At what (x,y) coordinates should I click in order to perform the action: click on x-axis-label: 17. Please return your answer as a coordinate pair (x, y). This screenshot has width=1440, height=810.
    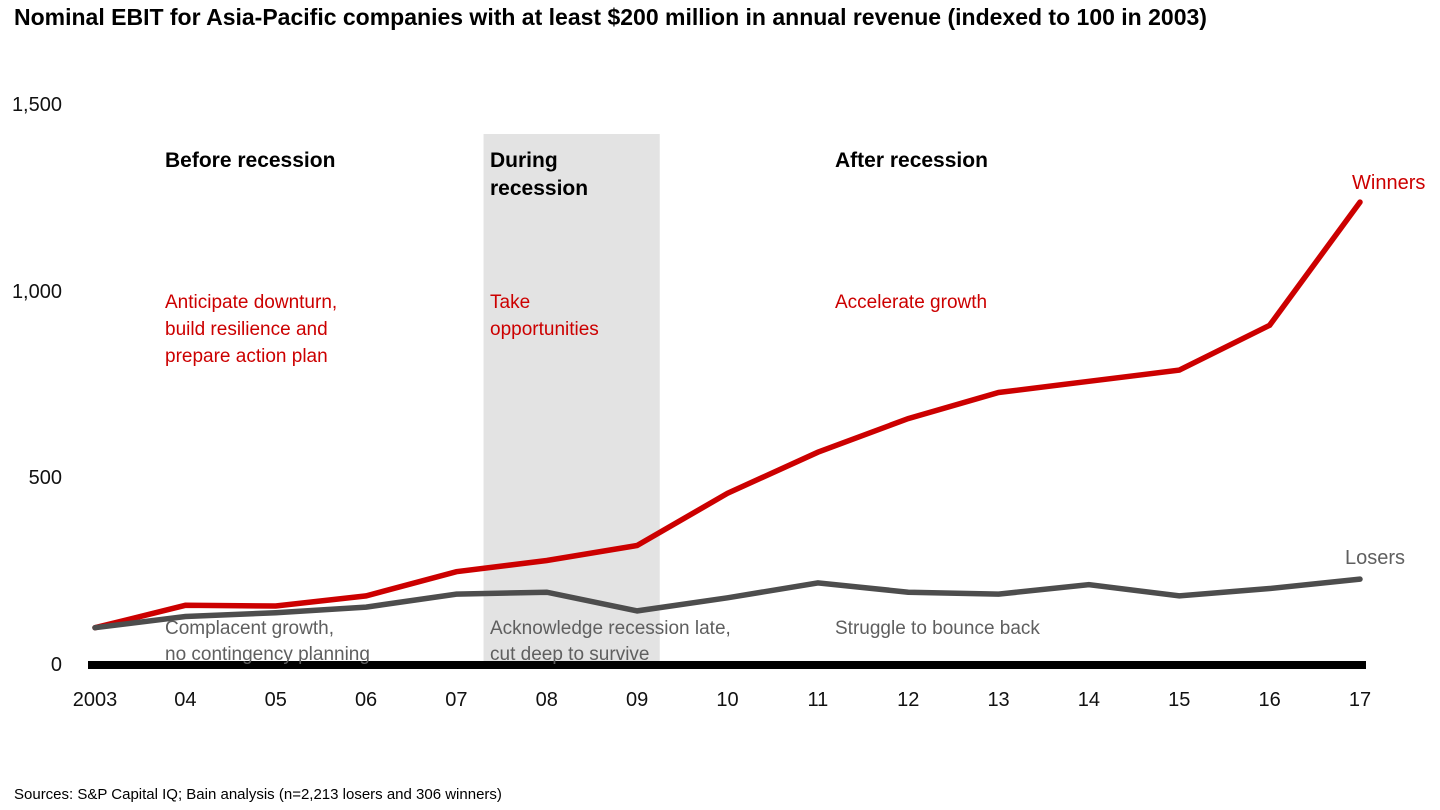
    Looking at the image, I should click on (1360, 700).